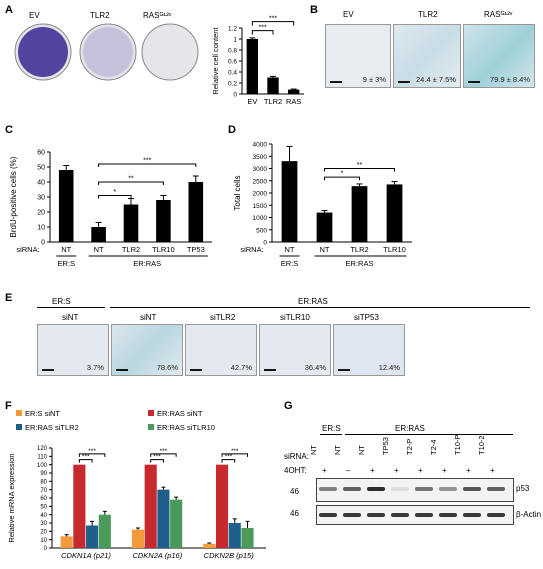 The width and height of the screenshot is (543, 569). I want to click on lane-label: NT, so click(337, 450).